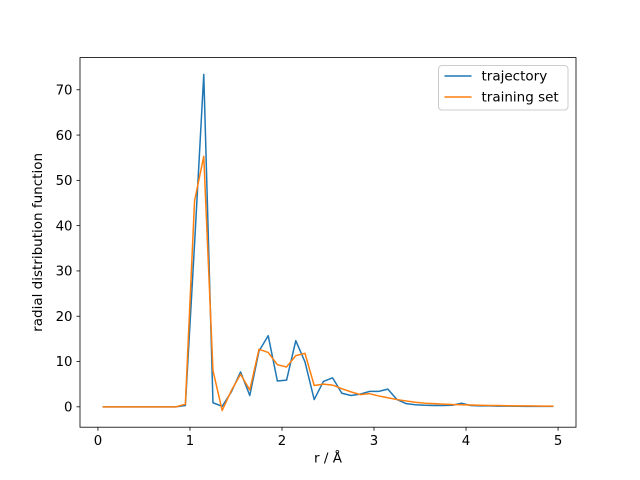 The height and width of the screenshot is (480, 640). I want to click on y-tick-label: 60, so click(64, 136).